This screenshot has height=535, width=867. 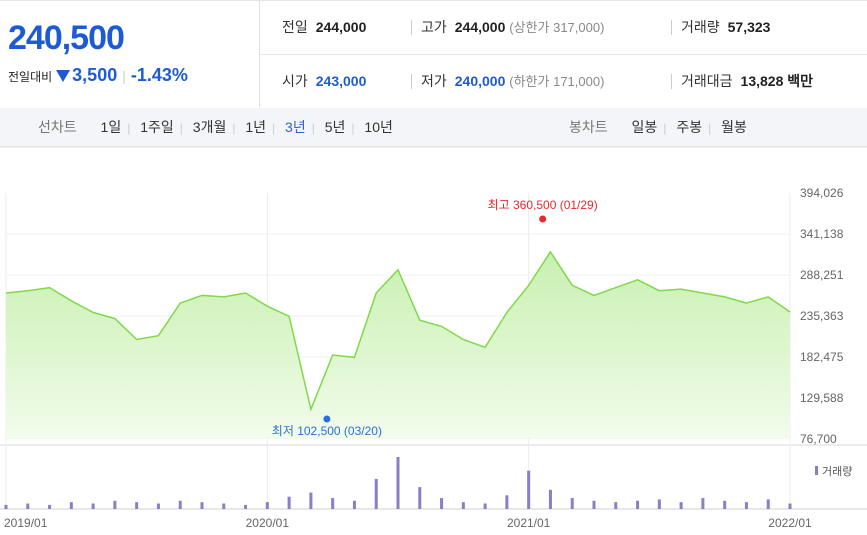 I want to click on tab-1day: 1일, so click(x=111, y=127).